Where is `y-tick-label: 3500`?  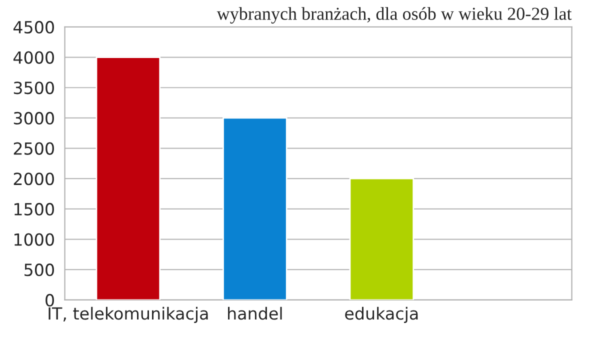
y-tick-label: 3500 is located at coordinates (34, 88).